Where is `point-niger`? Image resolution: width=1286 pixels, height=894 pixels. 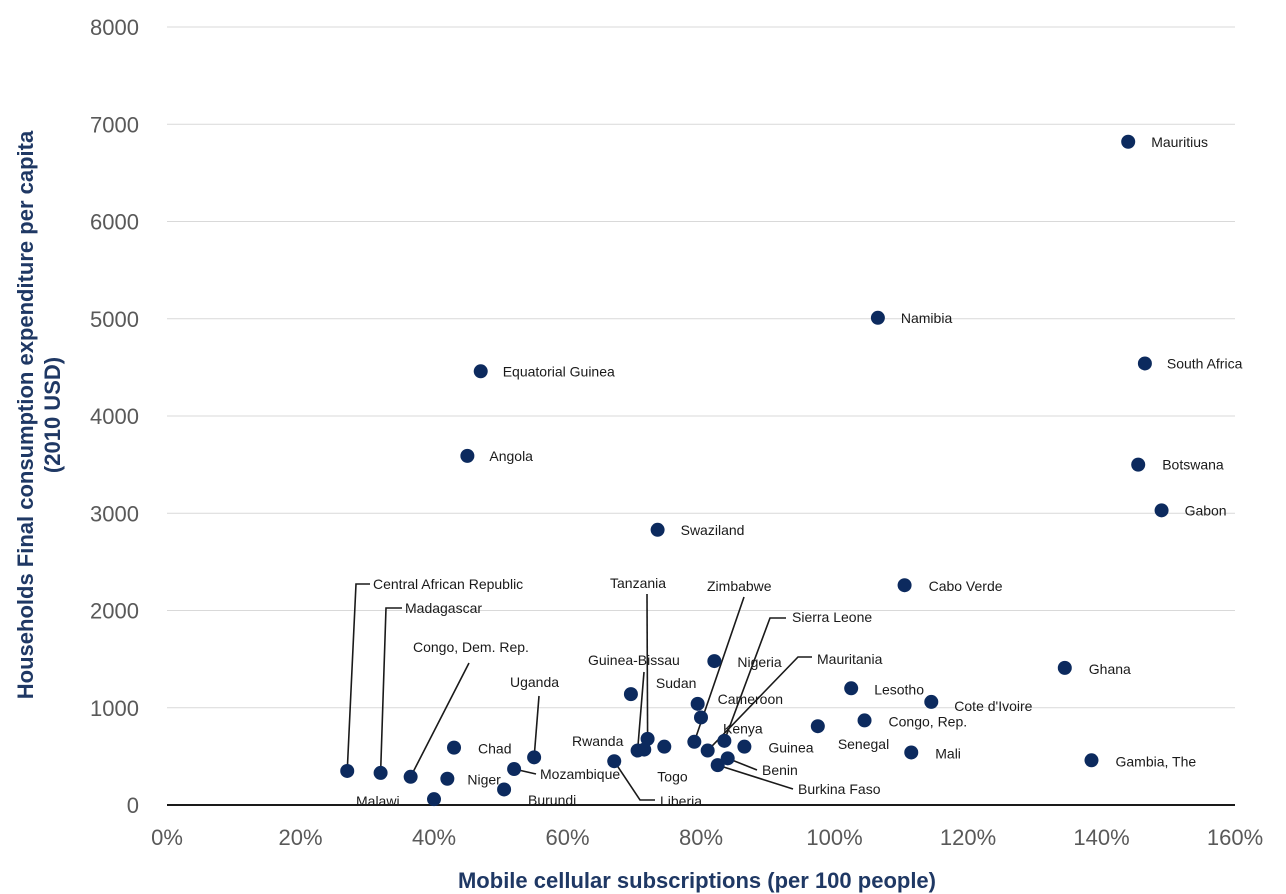 point-niger is located at coordinates (447, 778).